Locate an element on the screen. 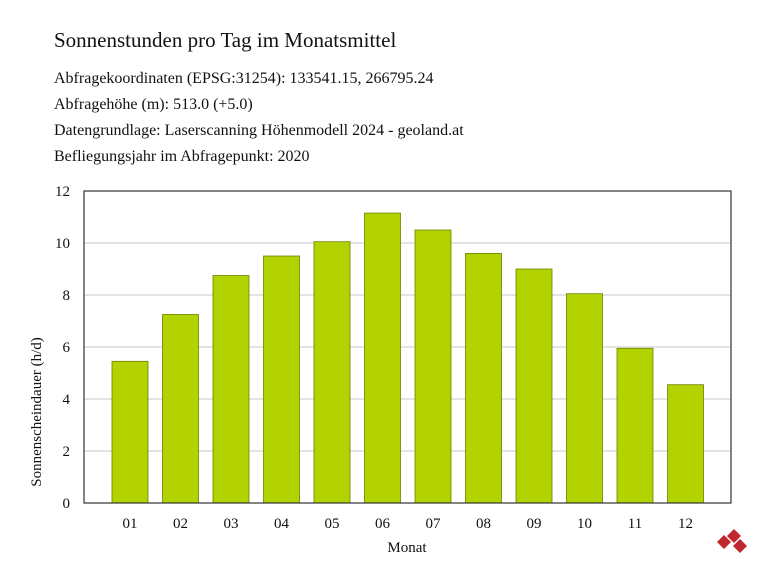  chart-title: Sonnenstunden pro Tag im Monatsmittel is located at coordinates (225, 40).